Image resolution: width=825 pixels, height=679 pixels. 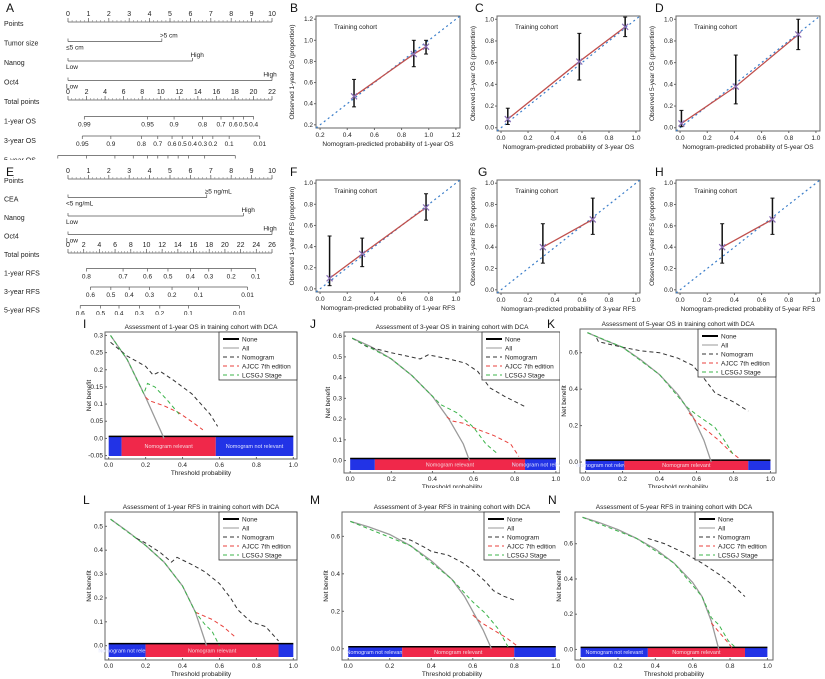 What do you see at coordinates (308, 204) in the screenshot?
I see `y-tick-label: 0.8` at bounding box center [308, 204].